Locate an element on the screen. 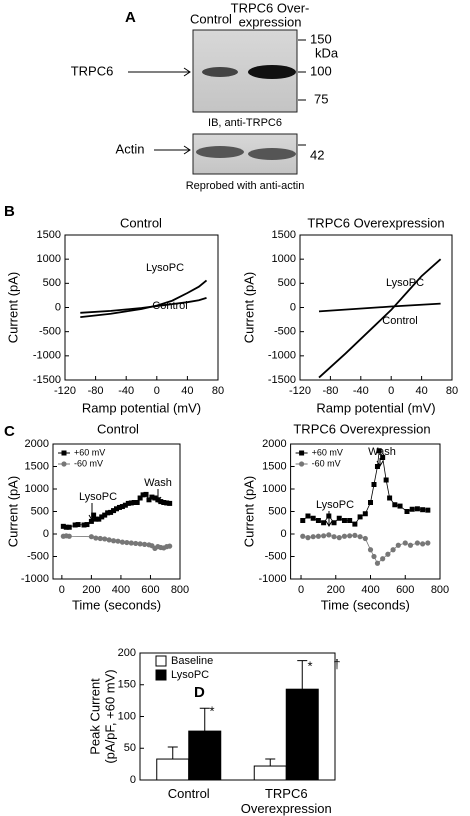 This screenshot has width=470, height=816. legend-label: -60 mV is located at coordinates (326, 463).